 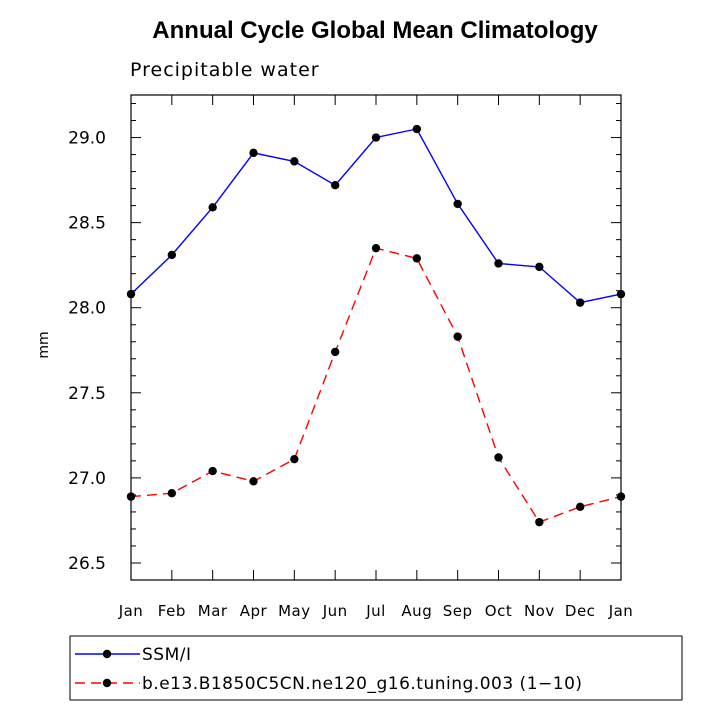 What do you see at coordinates (539, 611) in the screenshot?
I see `x-tick-label: Nov` at bounding box center [539, 611].